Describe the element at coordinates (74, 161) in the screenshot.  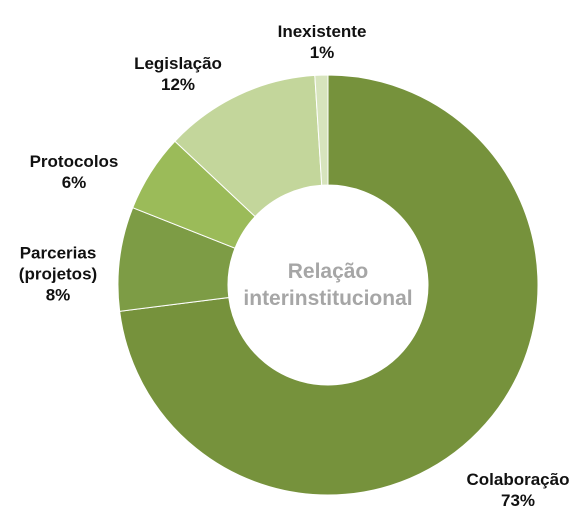
I see `category-label: Protocolos` at that location.